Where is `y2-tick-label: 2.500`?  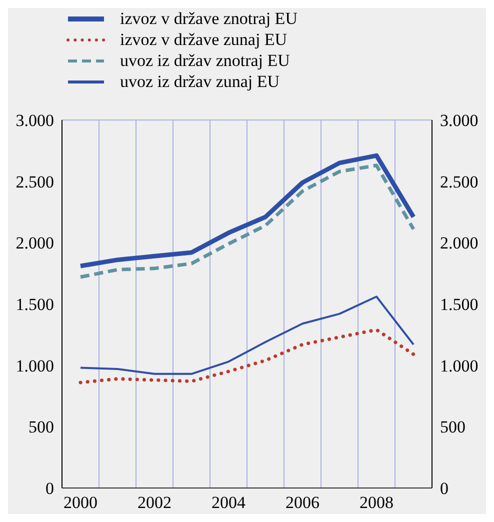
y2-tick-label: 2.500 is located at coordinates (459, 182).